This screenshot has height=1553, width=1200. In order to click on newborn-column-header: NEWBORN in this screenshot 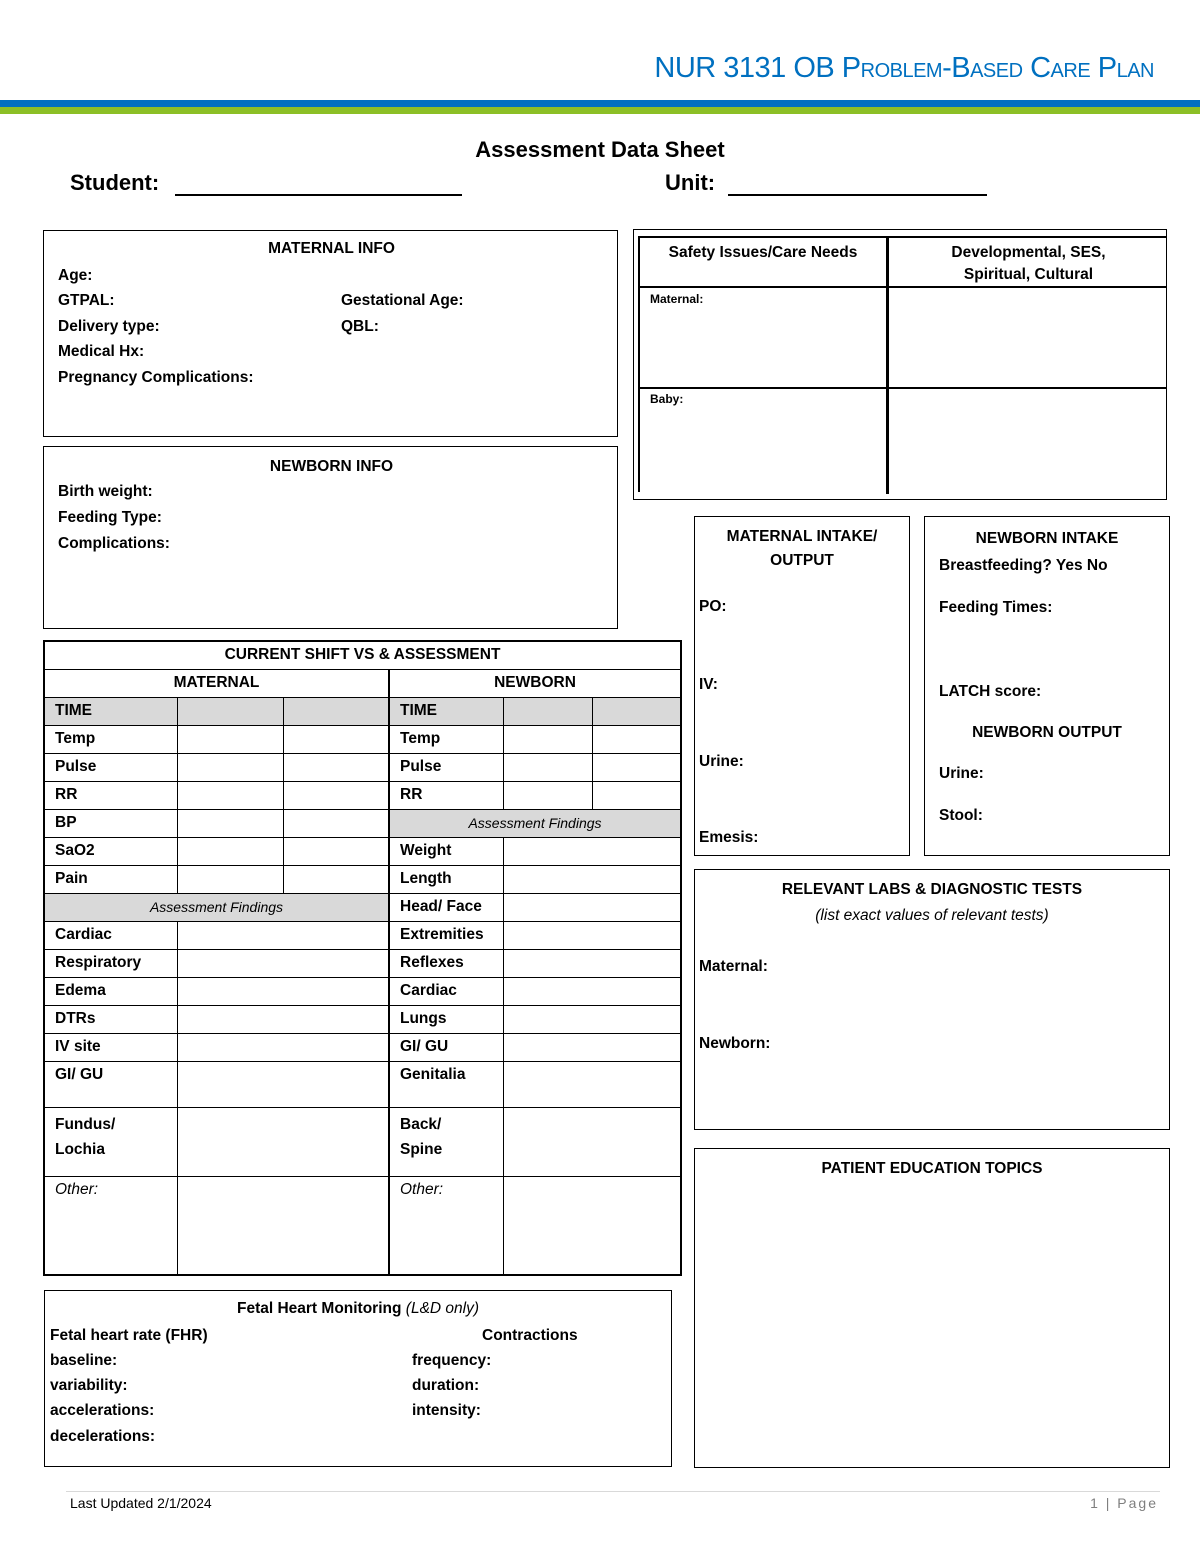, I will do `click(535, 683)`.